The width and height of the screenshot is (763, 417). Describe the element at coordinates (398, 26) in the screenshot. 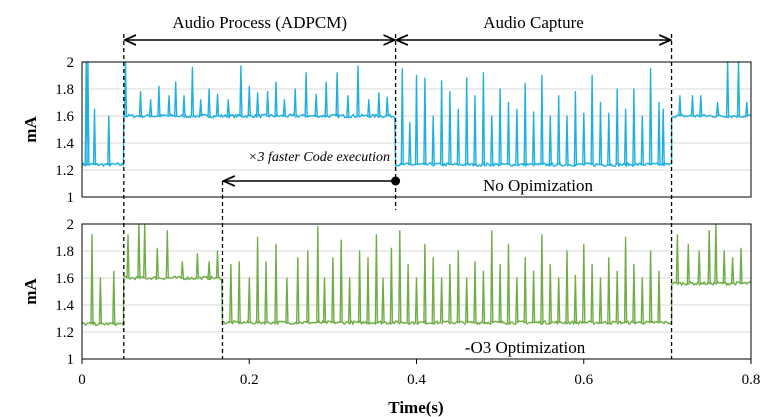

I see `phase-arrows: Audio Process (ADPCM) Audio Capture` at that location.